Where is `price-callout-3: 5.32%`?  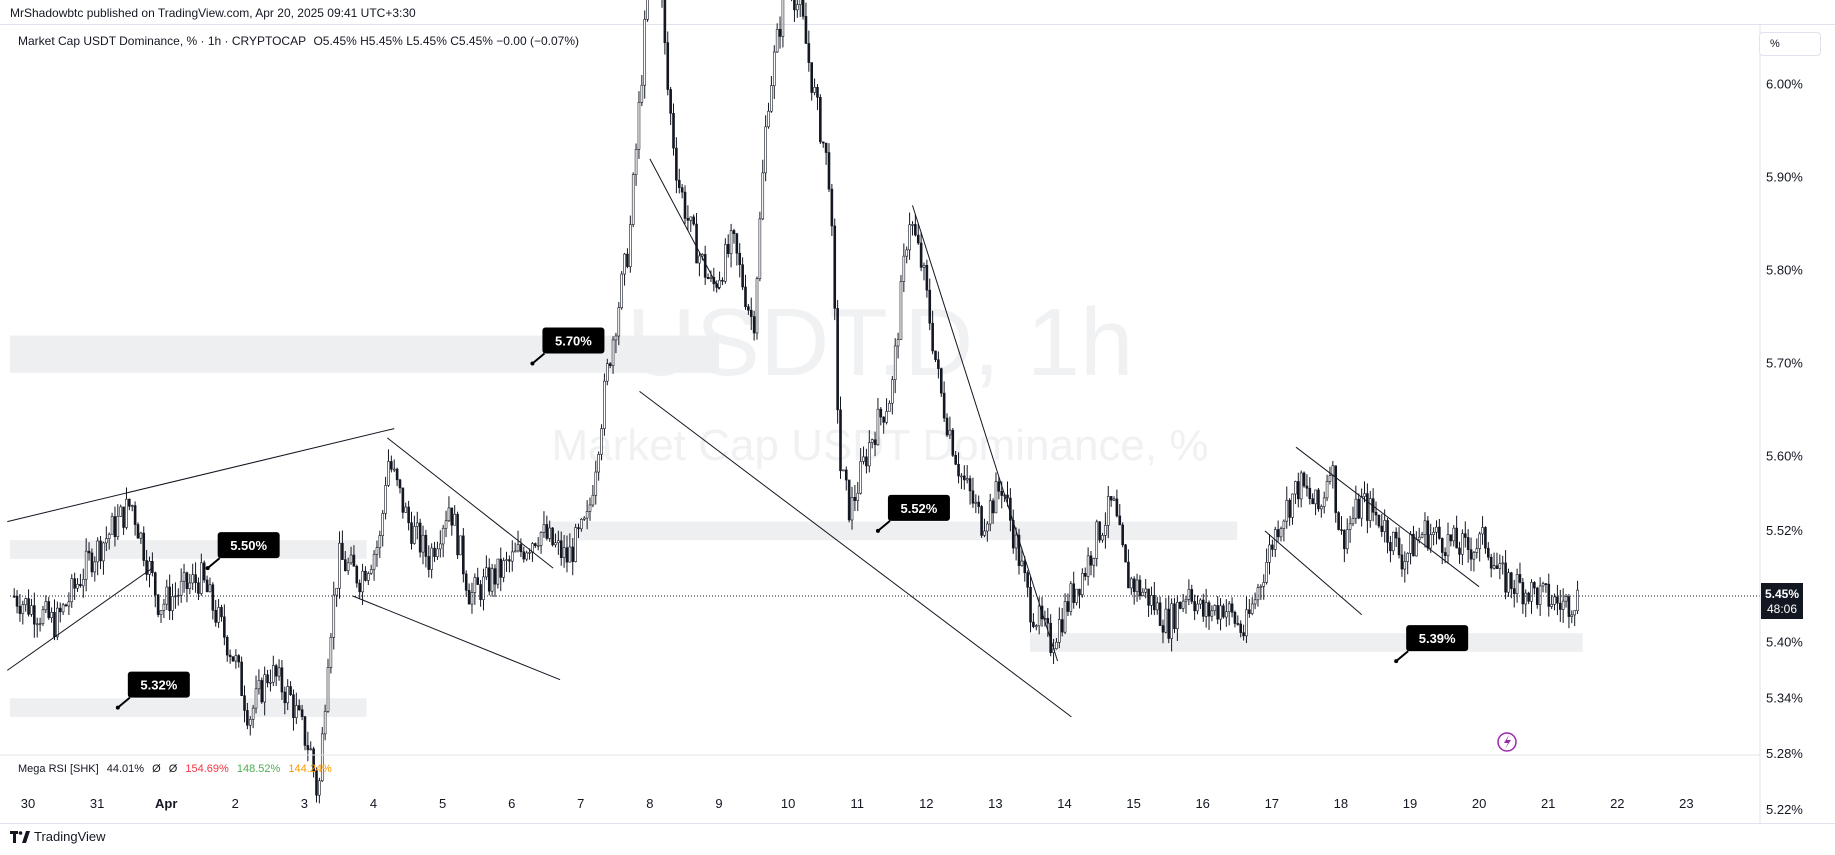 price-callout-3: 5.32% is located at coordinates (152, 690).